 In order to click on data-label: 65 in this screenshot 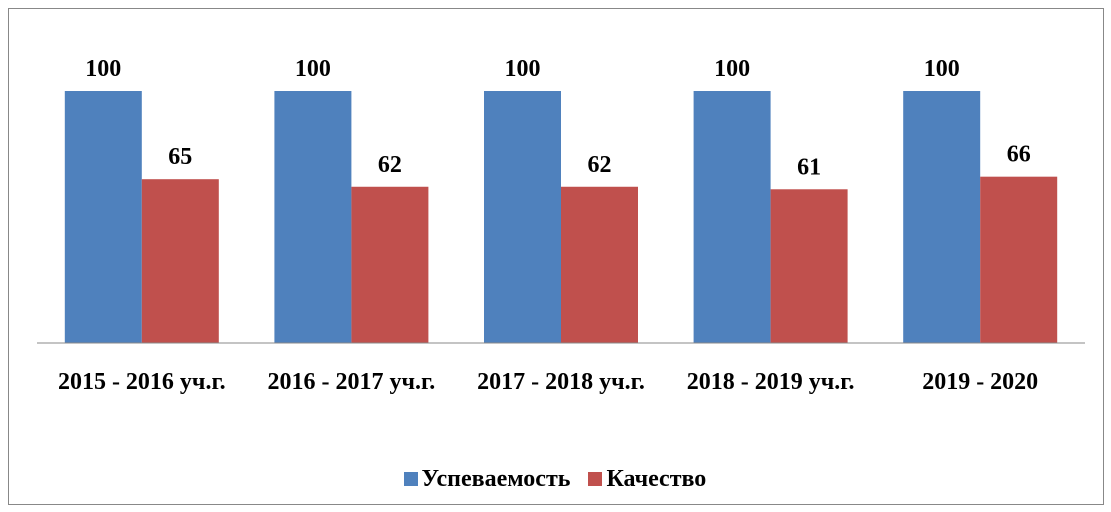, I will do `click(180, 157)`.